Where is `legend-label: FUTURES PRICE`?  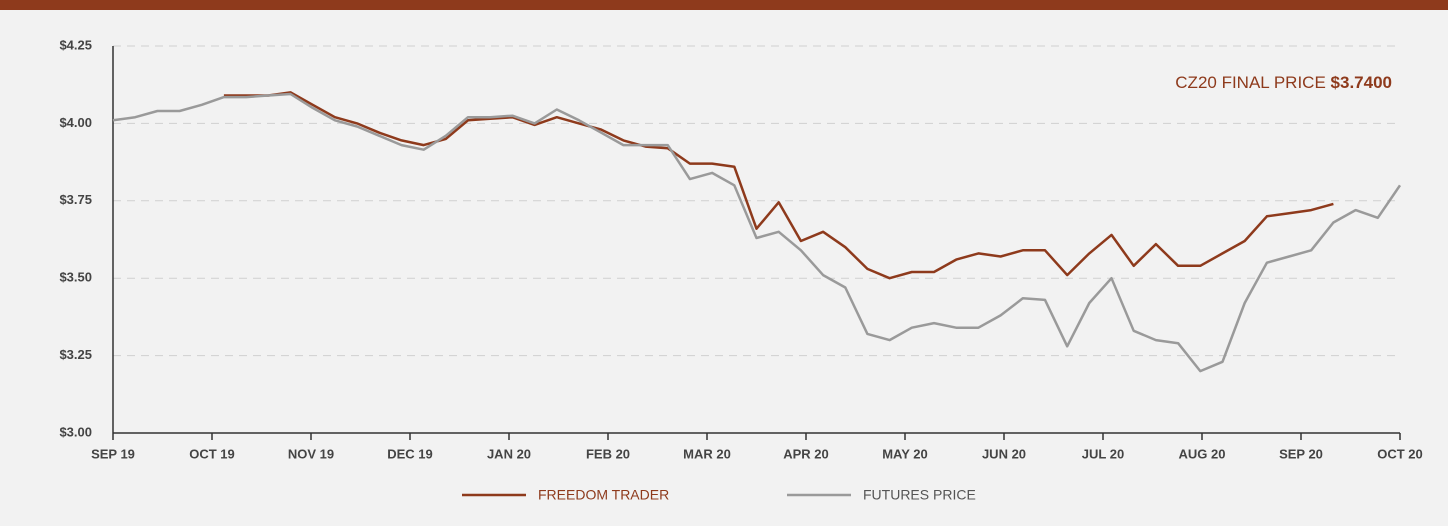 legend-label: FUTURES PRICE is located at coordinates (919, 495).